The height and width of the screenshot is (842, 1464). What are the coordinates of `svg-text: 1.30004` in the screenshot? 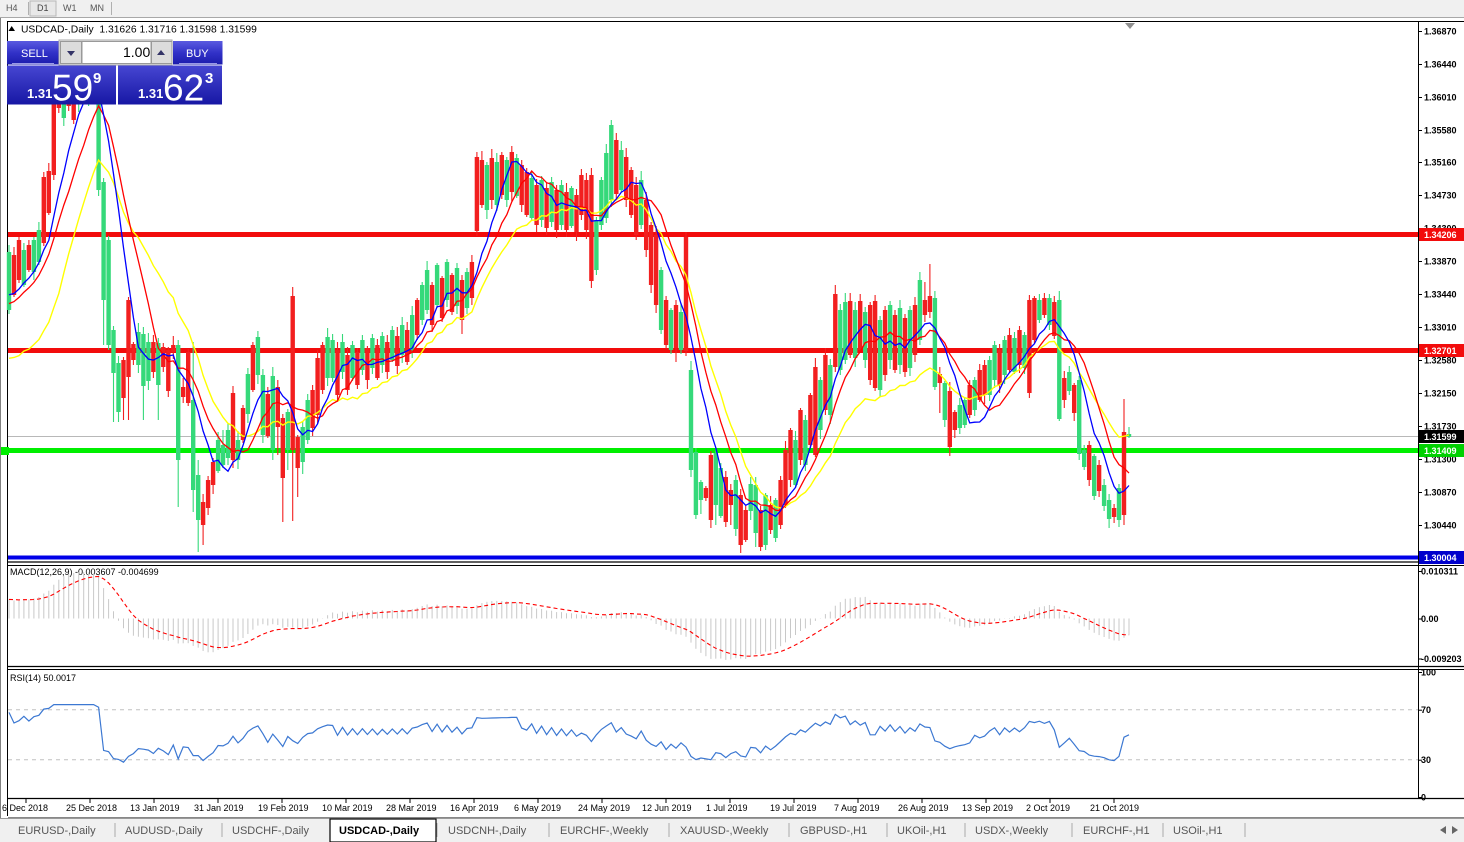 It's located at (1440, 558).